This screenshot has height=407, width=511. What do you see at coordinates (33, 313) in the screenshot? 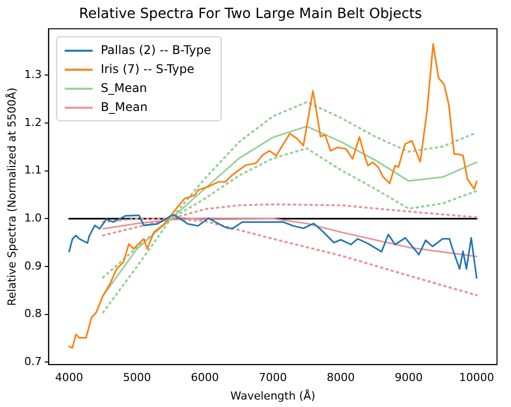
I see `y-tick-label: 0.8` at bounding box center [33, 313].